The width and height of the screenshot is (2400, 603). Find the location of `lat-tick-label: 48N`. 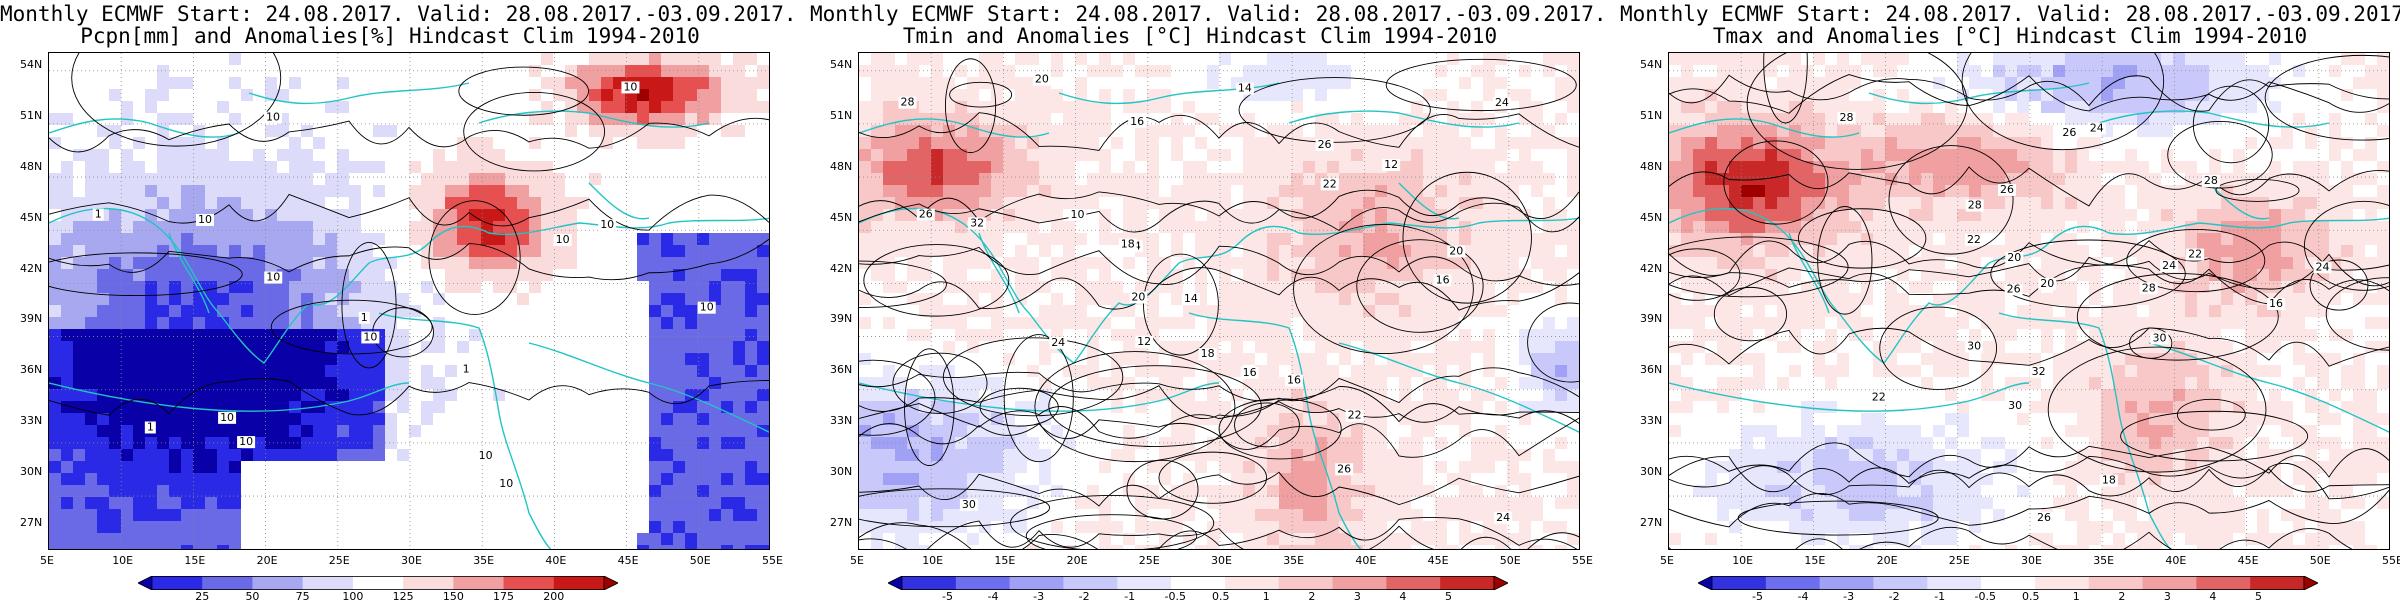

lat-tick-label: 48N is located at coordinates (31, 166).